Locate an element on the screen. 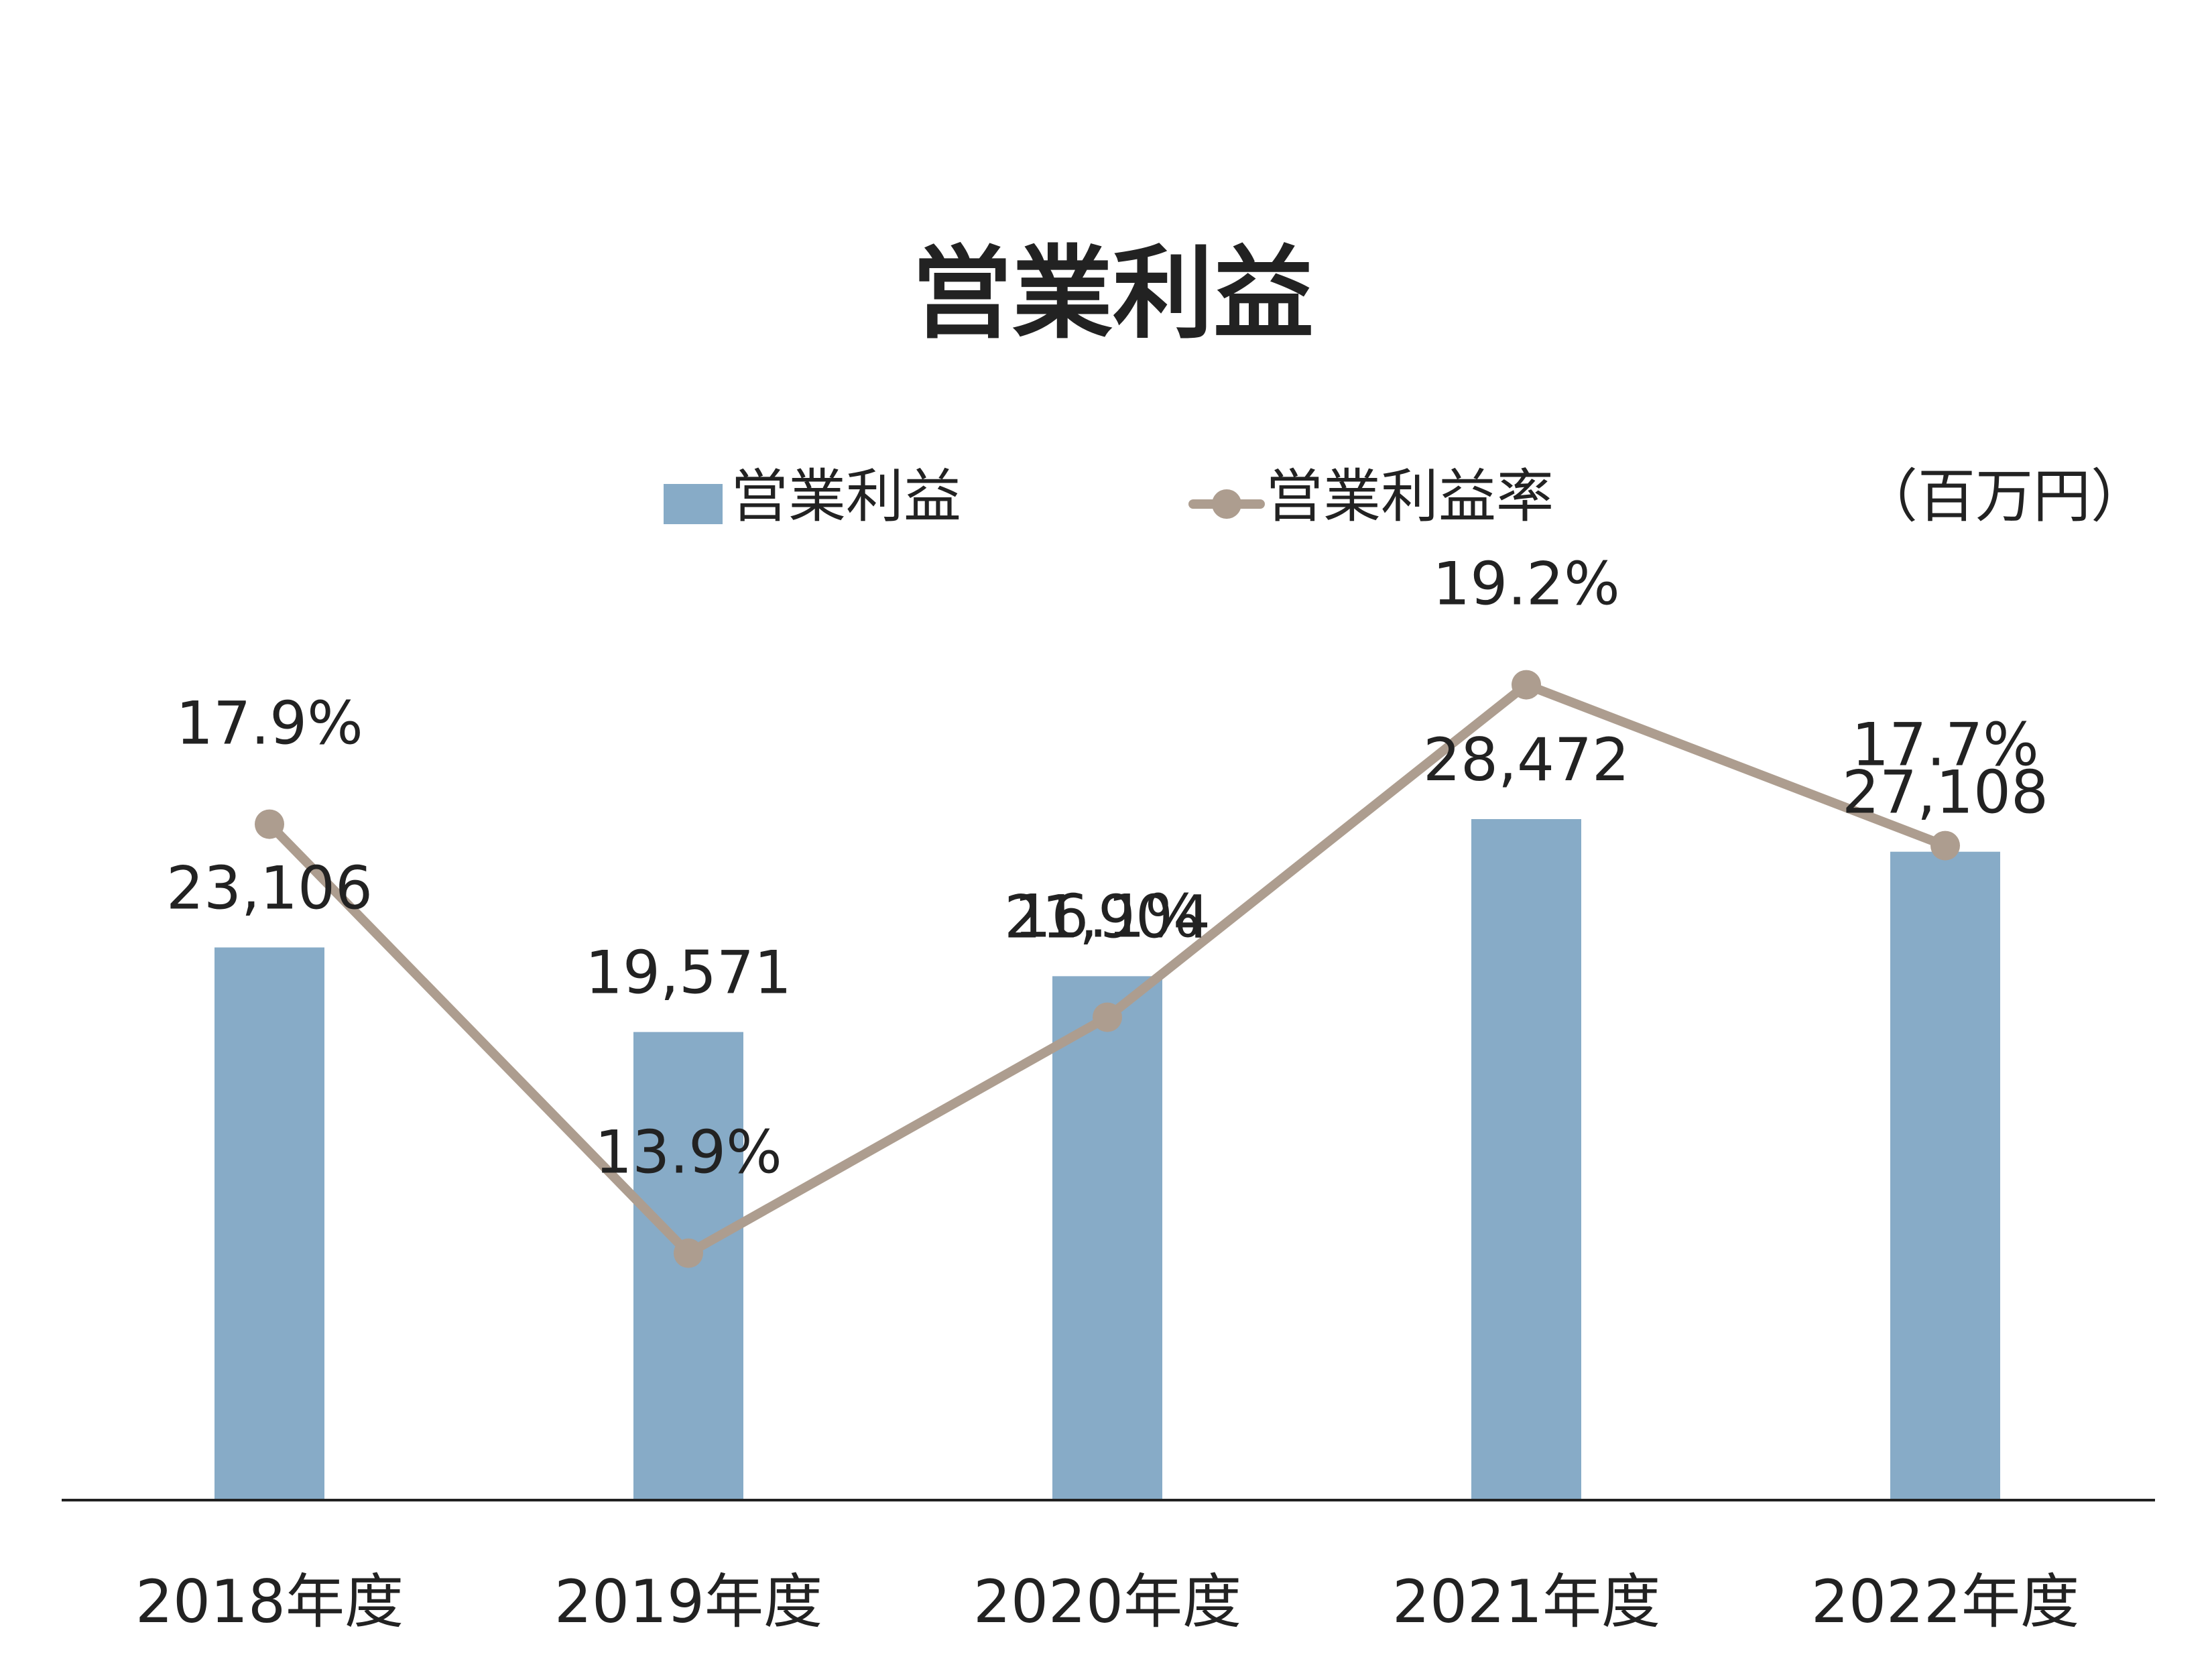 The height and width of the screenshot is (1663, 2212). legend-bar-swatch is located at coordinates (693, 504).